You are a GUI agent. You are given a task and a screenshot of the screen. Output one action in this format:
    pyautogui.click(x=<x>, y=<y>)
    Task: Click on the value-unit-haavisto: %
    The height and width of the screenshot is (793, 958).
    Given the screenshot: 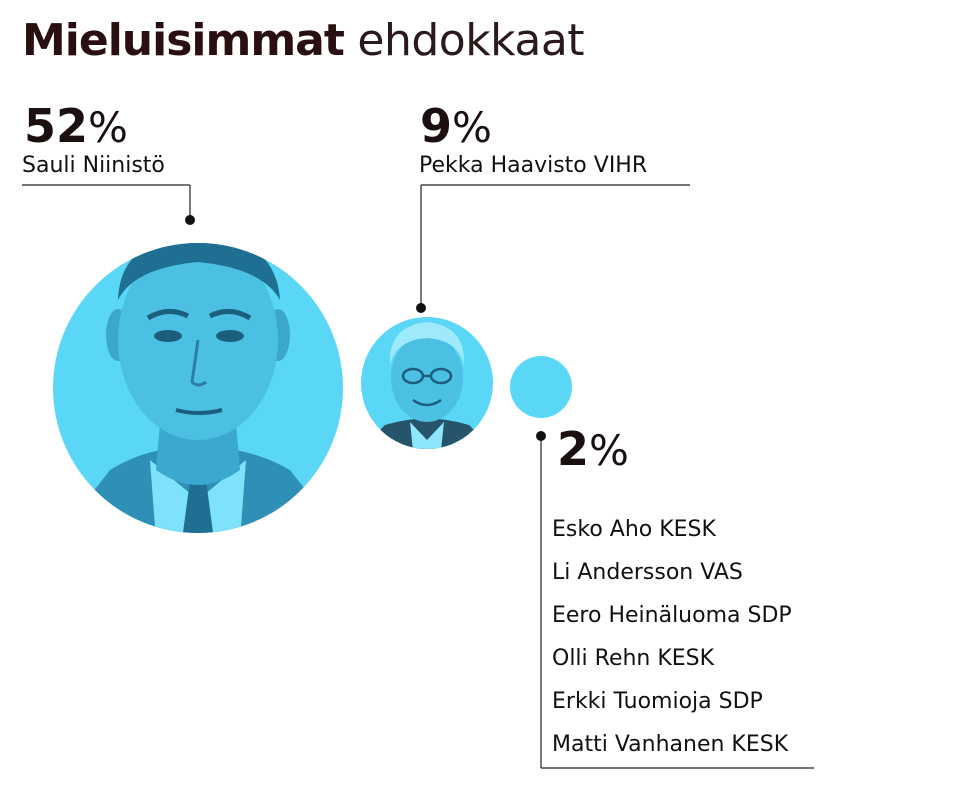 What is the action you would take?
    pyautogui.click(x=472, y=127)
    